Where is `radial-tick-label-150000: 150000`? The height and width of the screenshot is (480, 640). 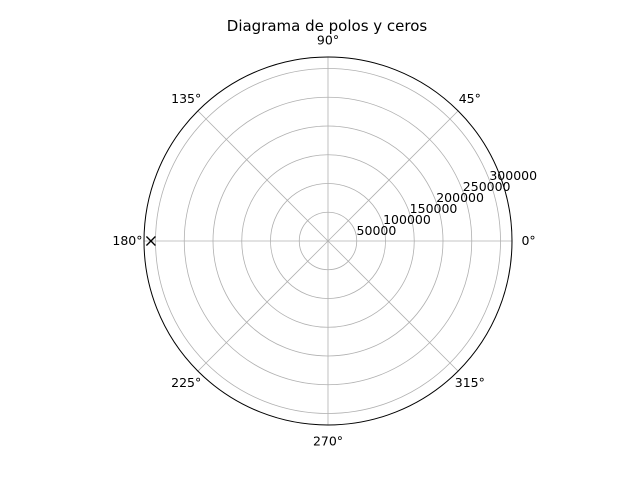 radial-tick-label-150000: 150000 is located at coordinates (434, 208).